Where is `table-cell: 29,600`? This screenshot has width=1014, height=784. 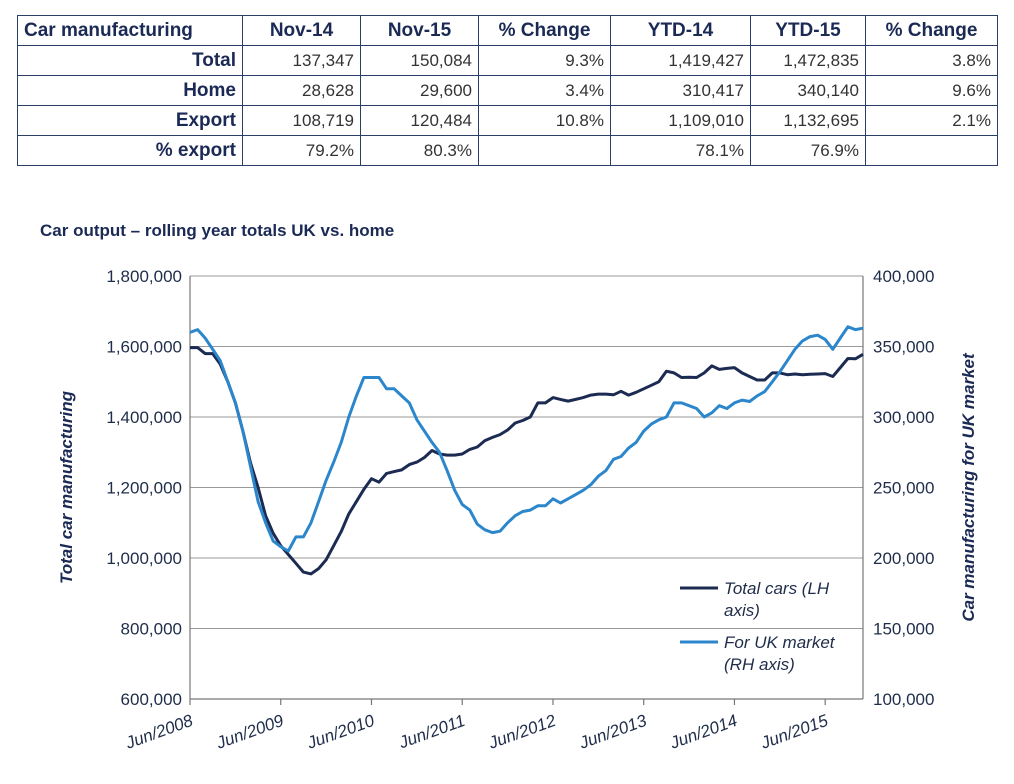
table-cell: 29,600 is located at coordinates (419, 90).